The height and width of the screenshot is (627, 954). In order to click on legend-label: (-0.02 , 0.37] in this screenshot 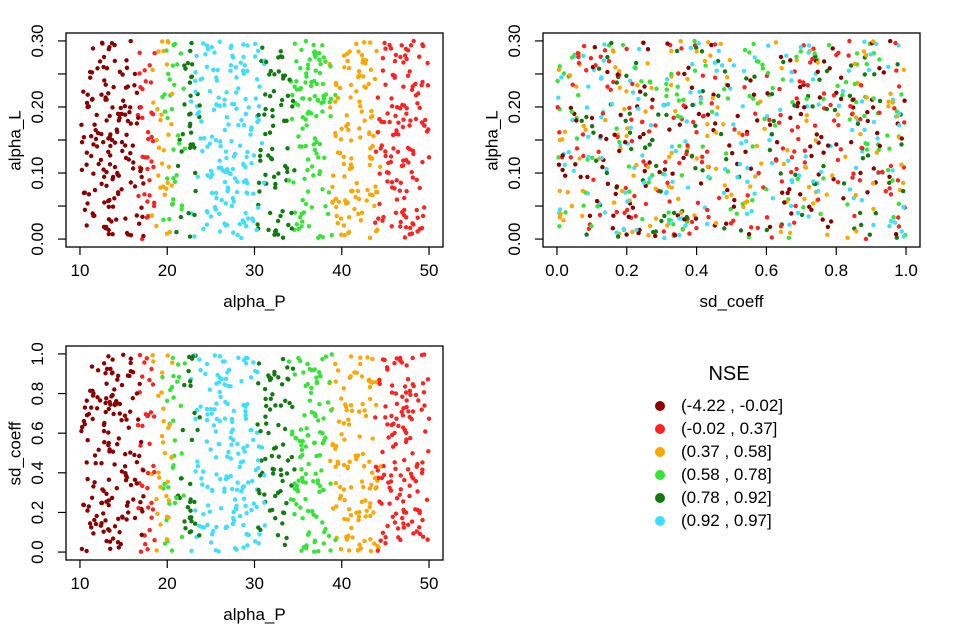, I will do `click(729, 428)`.